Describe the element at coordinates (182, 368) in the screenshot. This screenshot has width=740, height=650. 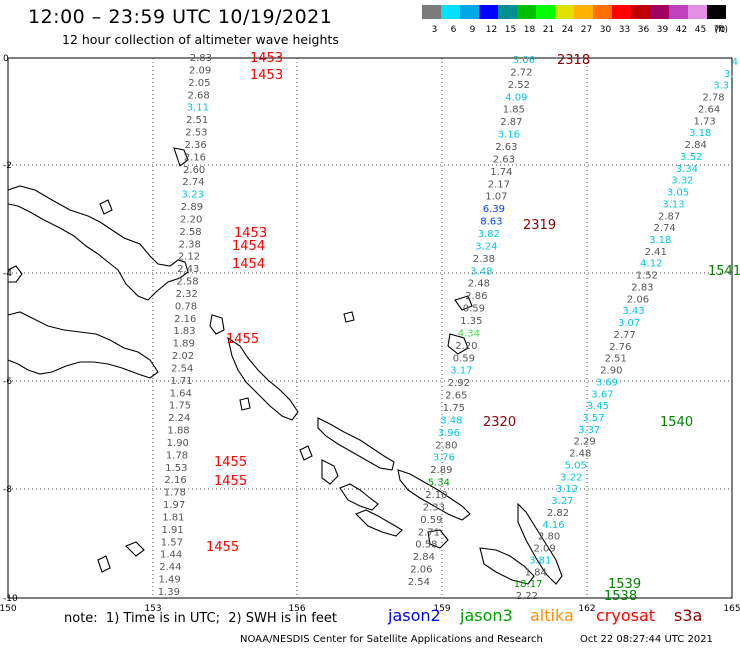
I see `swh-value: 2.54` at that location.